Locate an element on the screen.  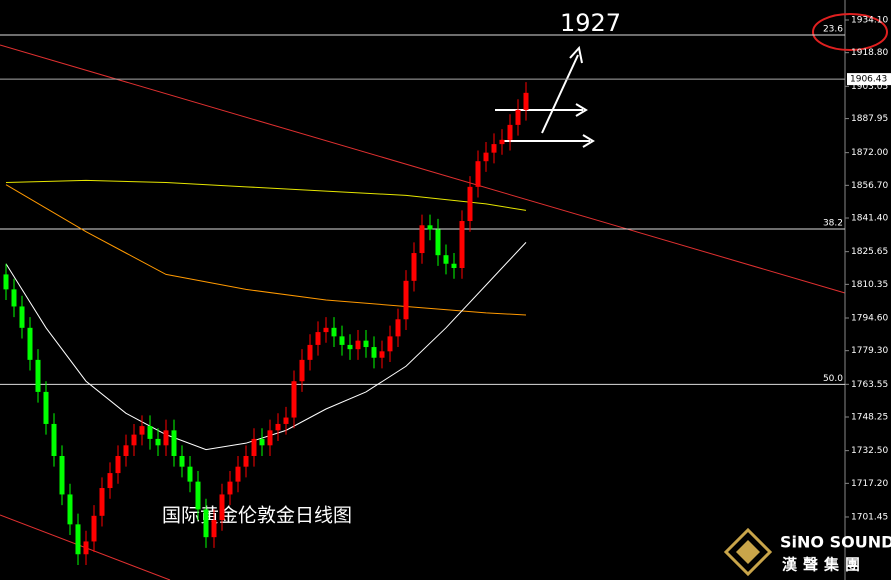
annotation: 1927 is located at coordinates (590, 23).